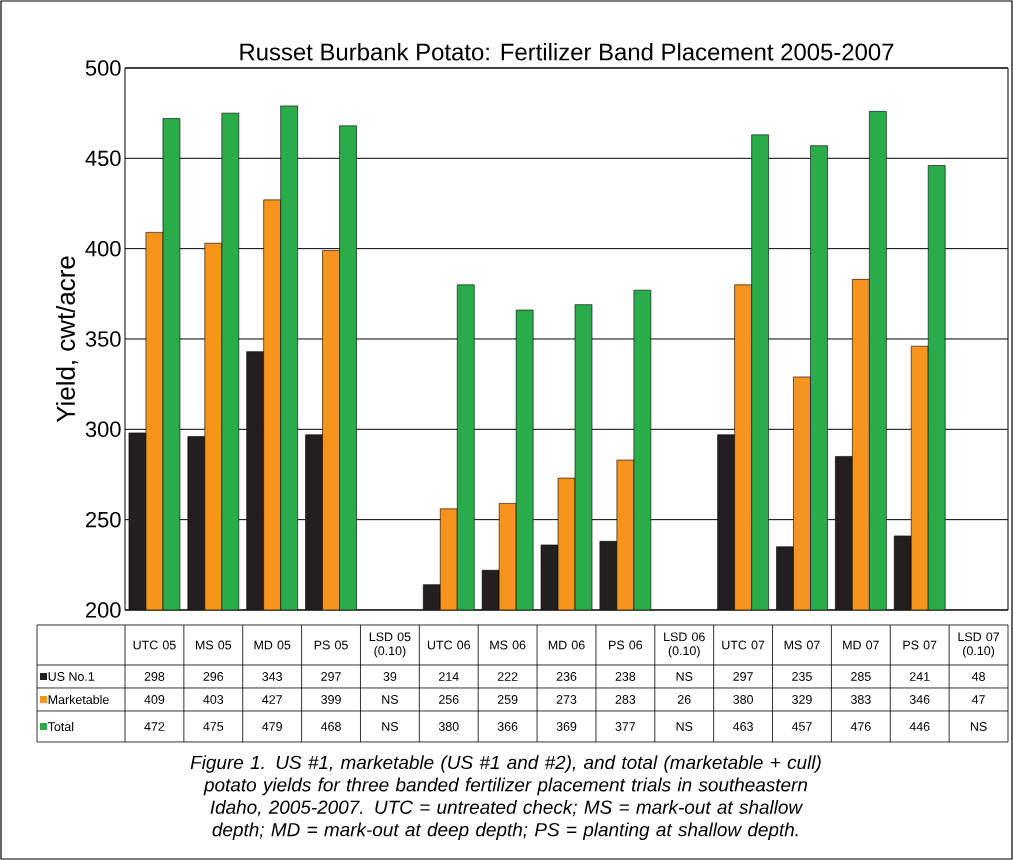 Image resolution: width=1013 pixels, height=860 pixels. Describe the element at coordinates (103, 248) in the screenshot. I see `y-tick-label: 400` at that location.